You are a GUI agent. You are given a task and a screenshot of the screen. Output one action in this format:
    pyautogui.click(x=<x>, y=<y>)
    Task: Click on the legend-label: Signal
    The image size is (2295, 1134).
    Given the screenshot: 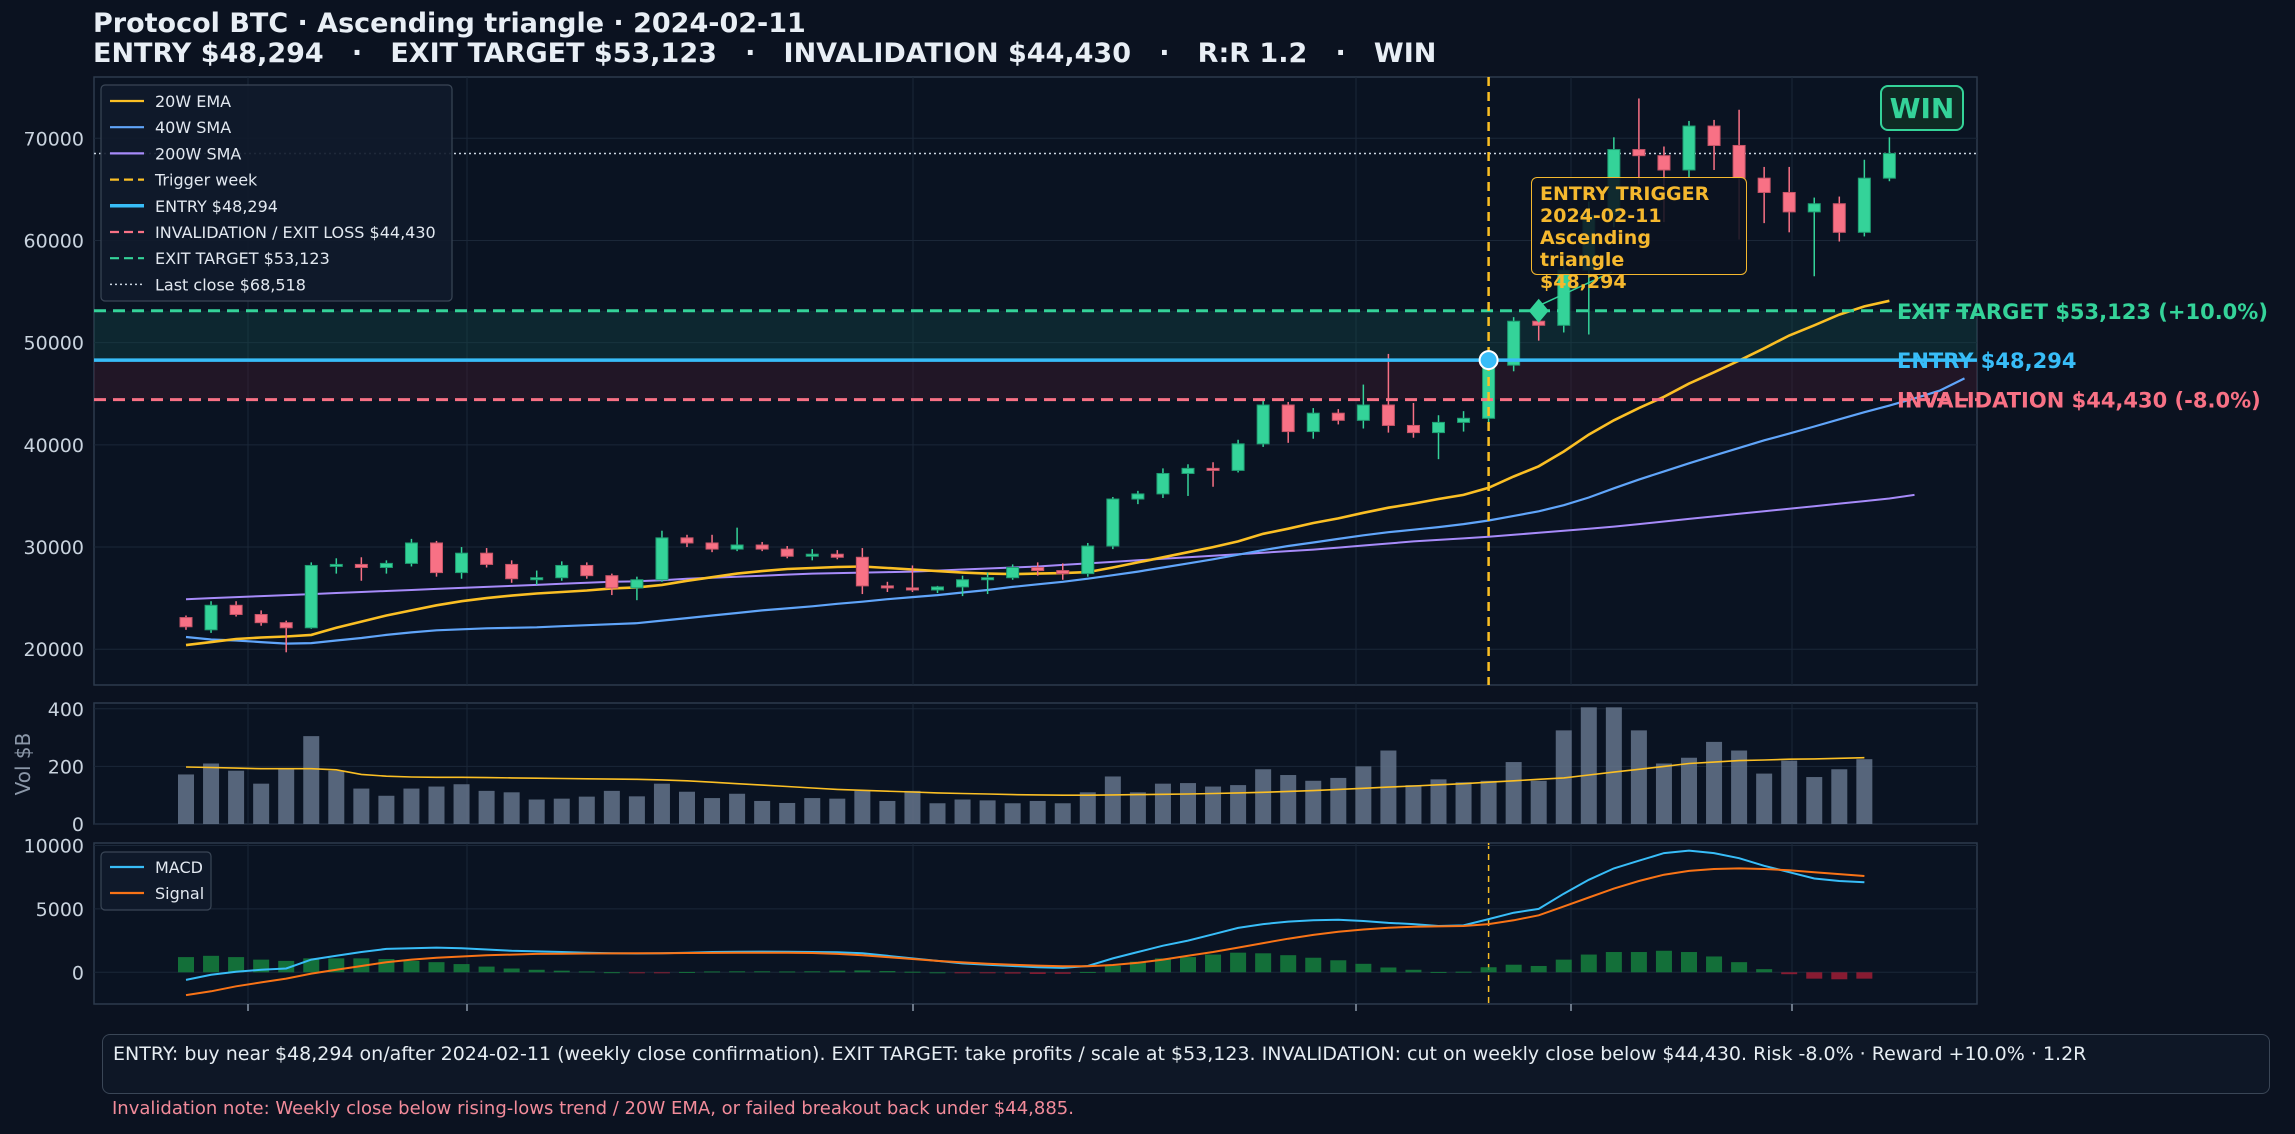 What is the action you would take?
    pyautogui.click(x=179, y=893)
    